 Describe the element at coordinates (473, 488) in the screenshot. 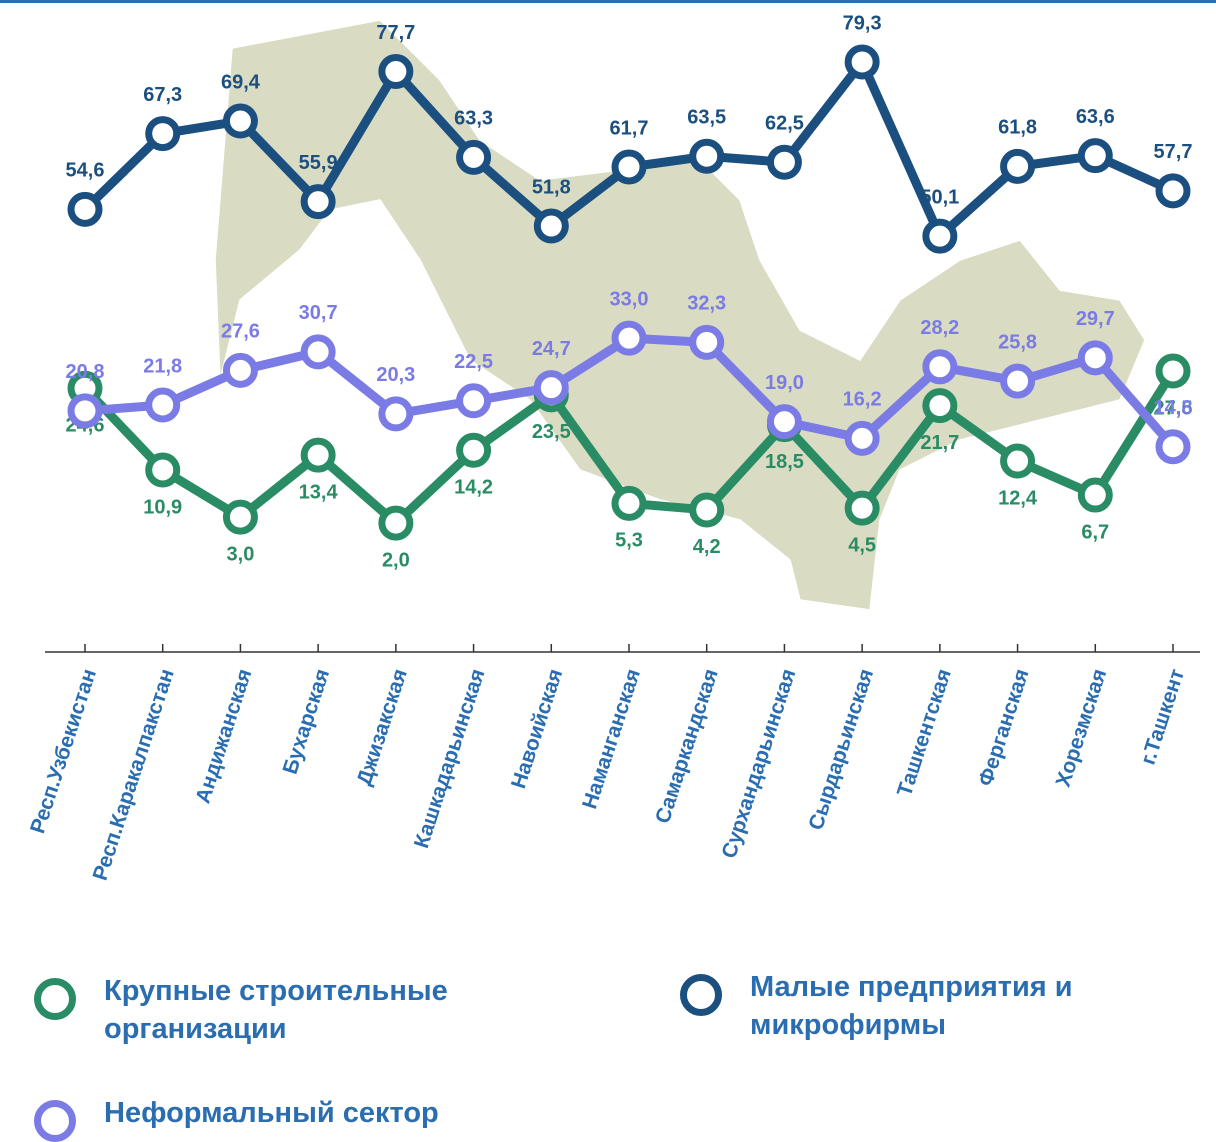

I see `data-label: 14,2` at that location.